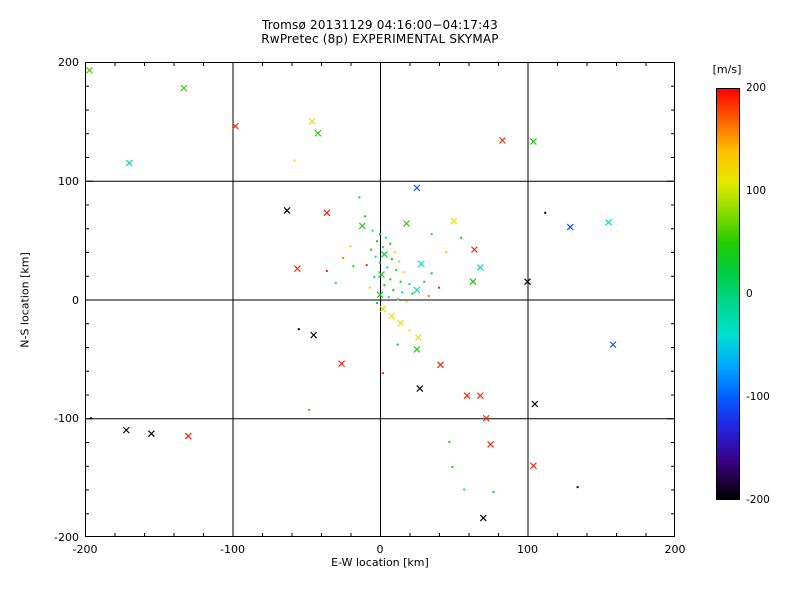 Image resolution: width=800 pixels, height=600 pixels. I want to click on colorbar, so click(728, 294).